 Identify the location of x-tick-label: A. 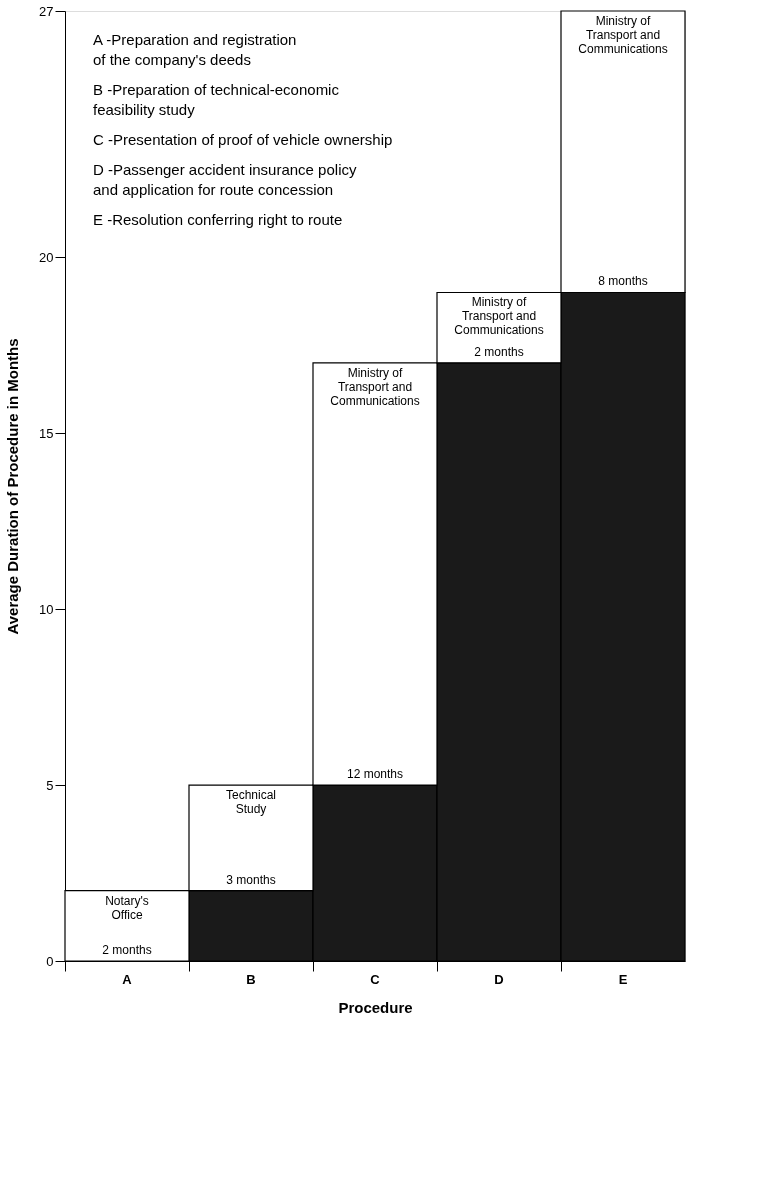
(127, 979).